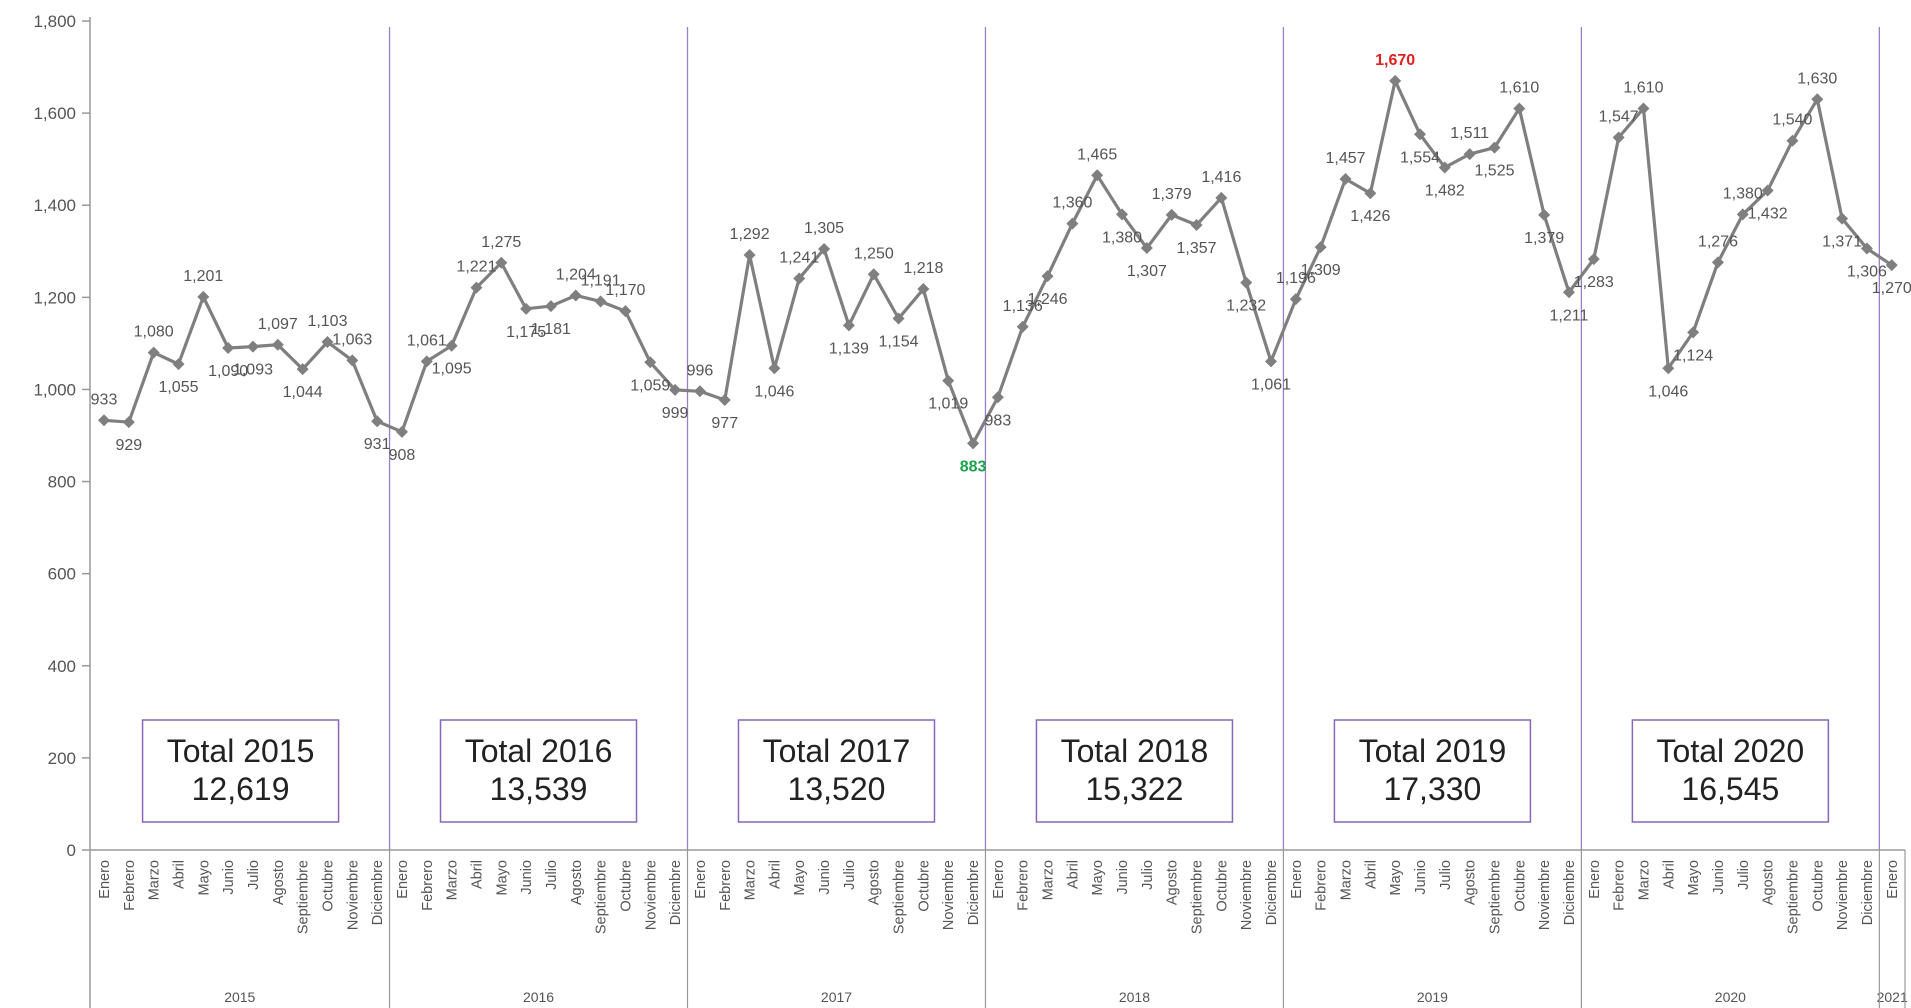  Describe the element at coordinates (501, 242) in the screenshot. I see `data-label: 1,275` at that location.